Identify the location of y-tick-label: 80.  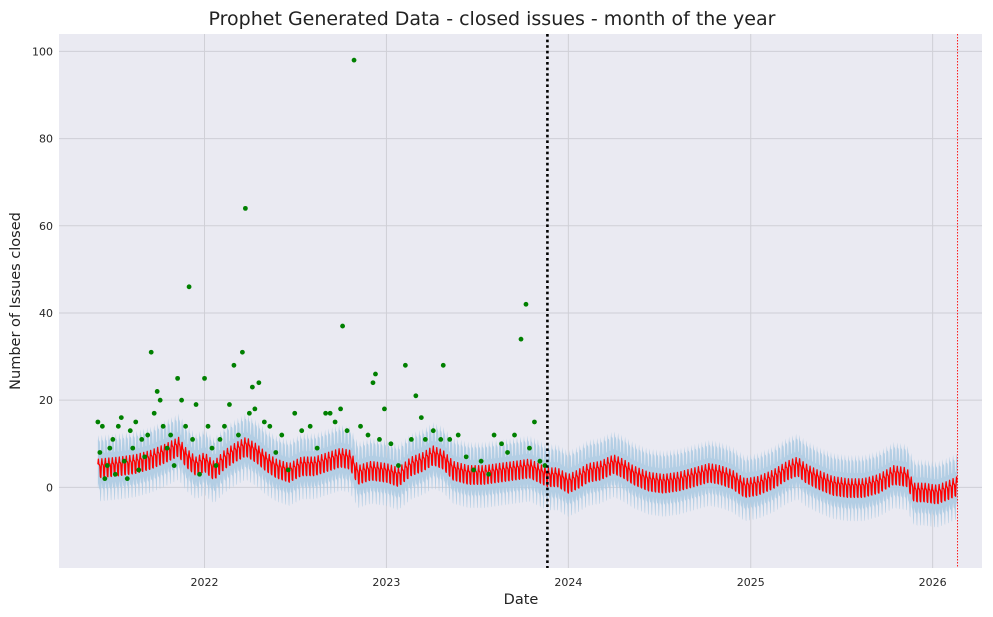
(46, 139).